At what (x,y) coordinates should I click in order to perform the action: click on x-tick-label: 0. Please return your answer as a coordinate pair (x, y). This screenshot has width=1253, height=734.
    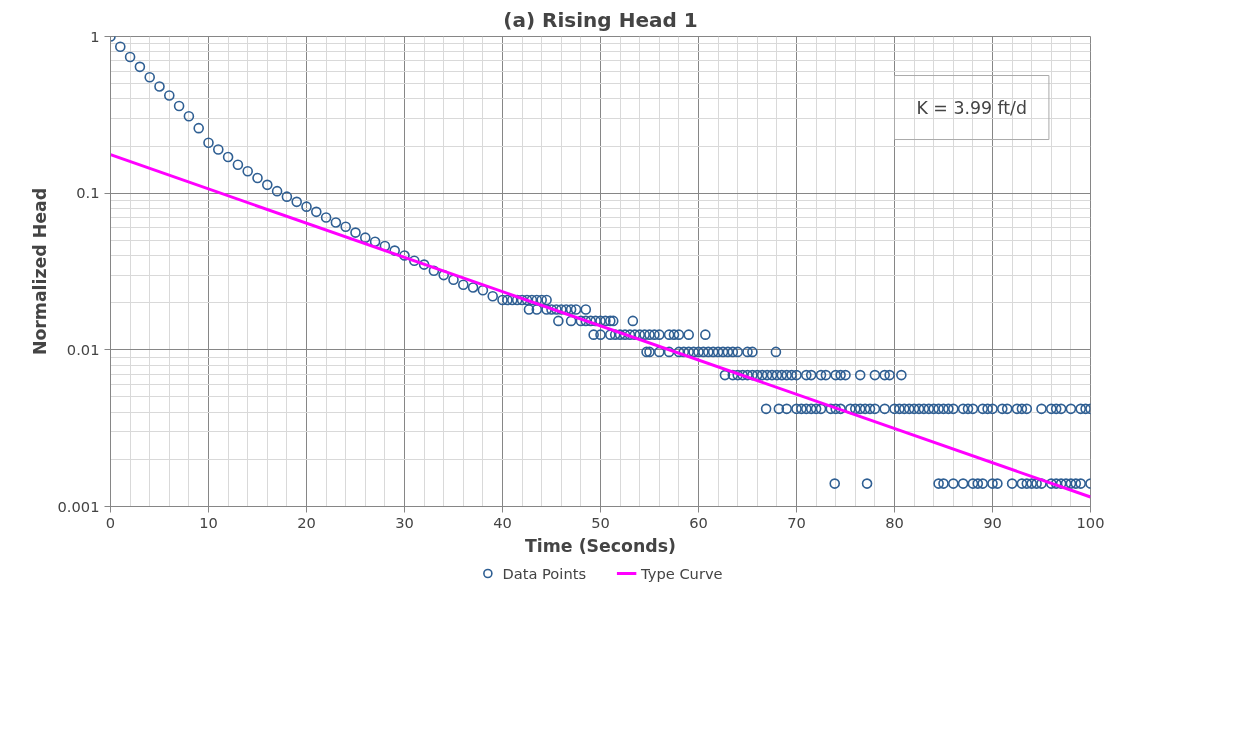
    Looking at the image, I should click on (110, 522).